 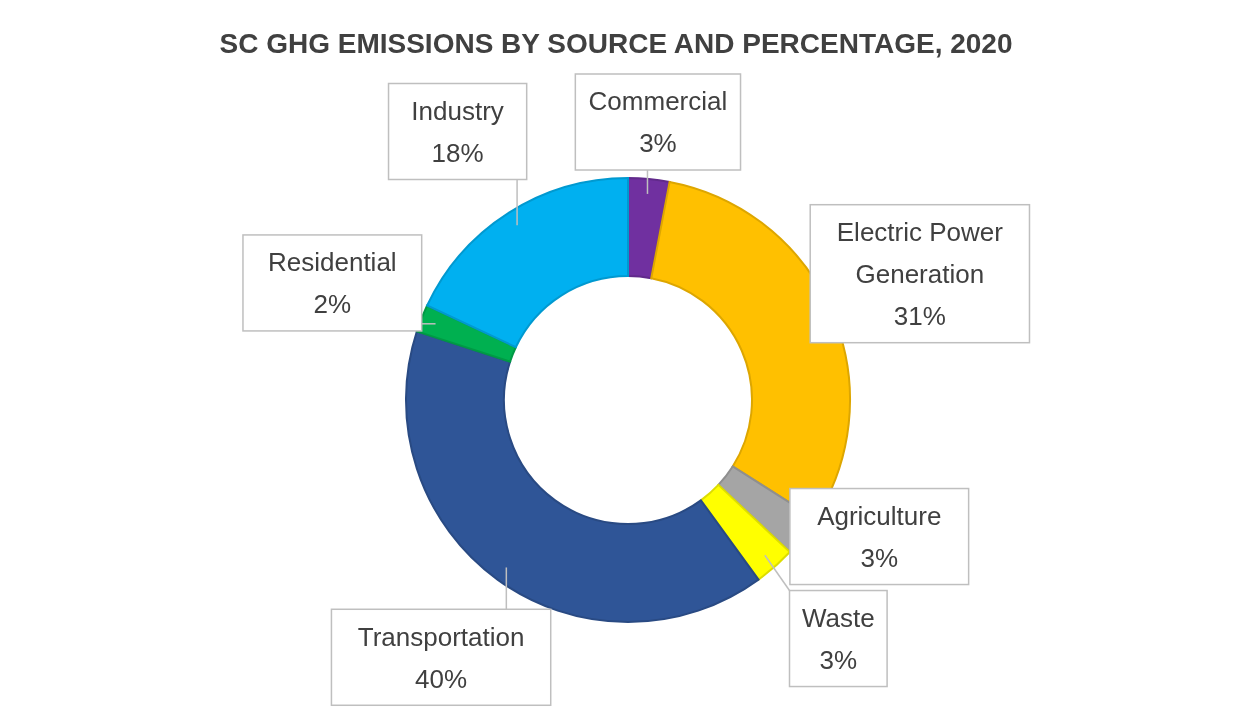 What do you see at coordinates (332, 262) in the screenshot?
I see `slice-label: Residential` at bounding box center [332, 262].